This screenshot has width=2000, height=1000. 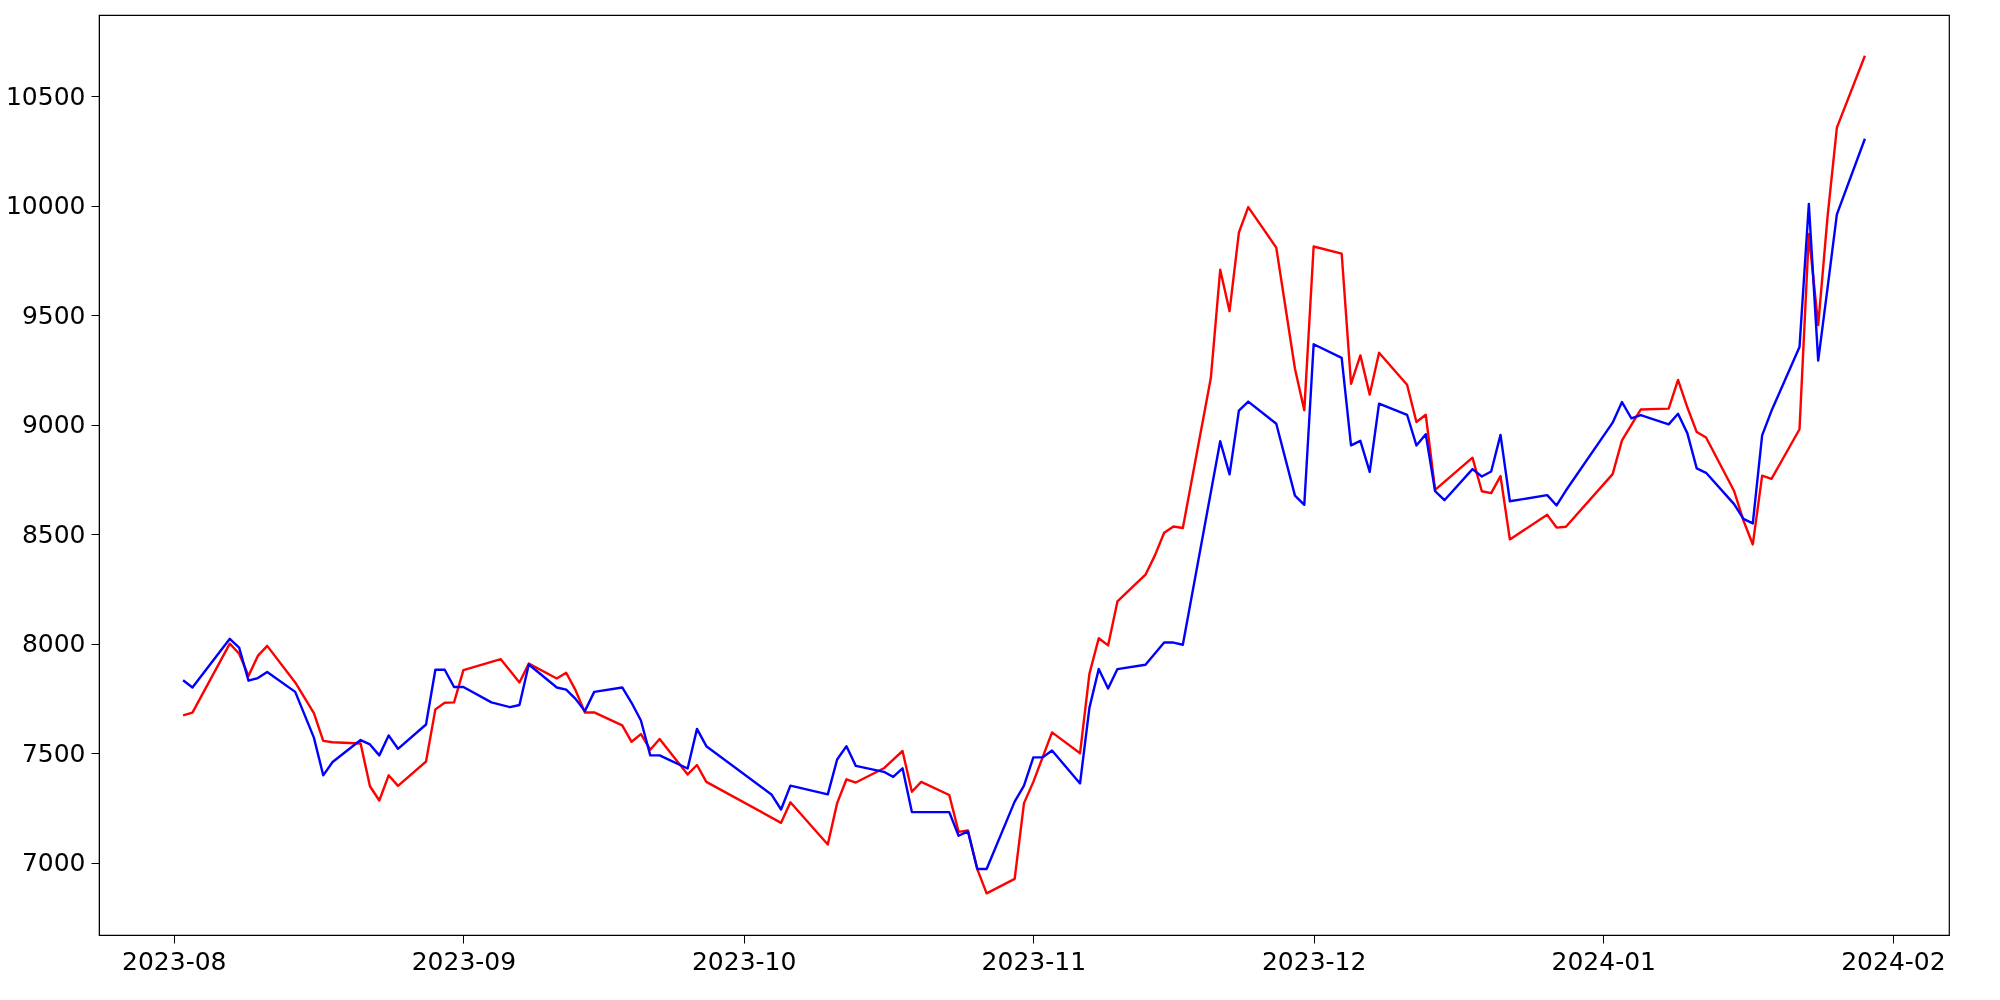 What do you see at coordinates (53, 425) in the screenshot?
I see `y-tick-label: 9000` at bounding box center [53, 425].